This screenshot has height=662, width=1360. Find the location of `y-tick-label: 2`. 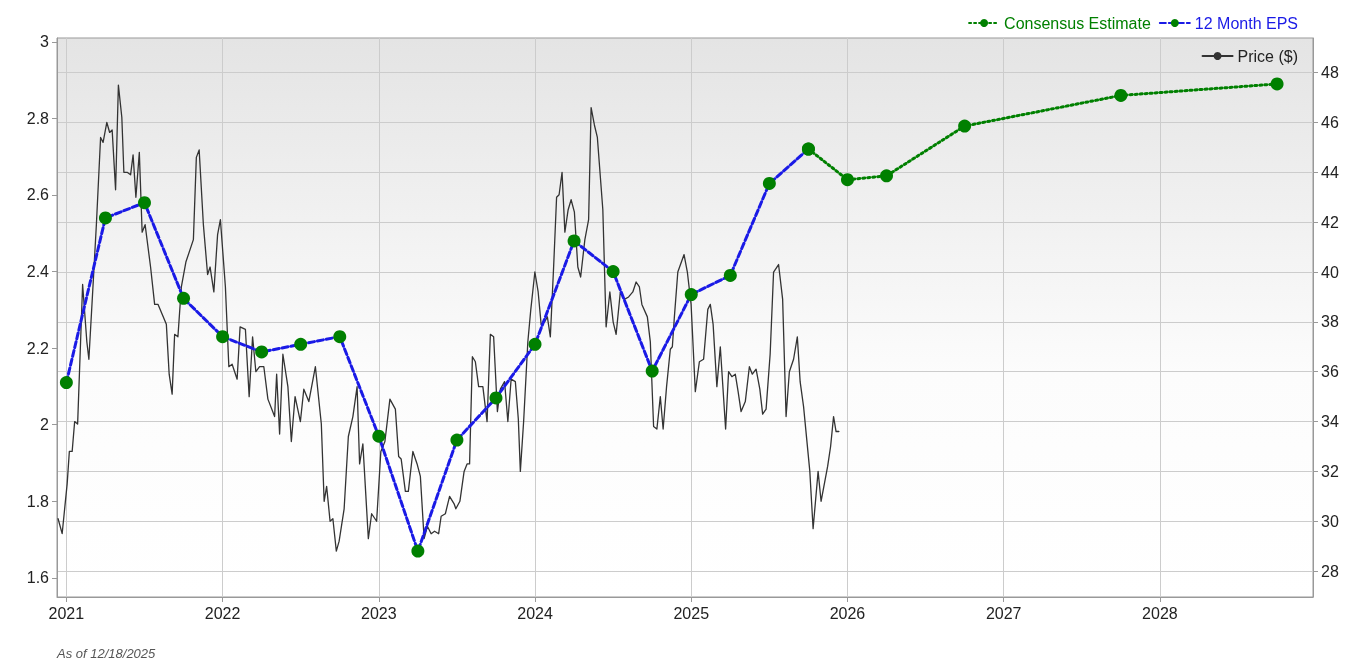

y-tick-label: 2 is located at coordinates (45, 425).